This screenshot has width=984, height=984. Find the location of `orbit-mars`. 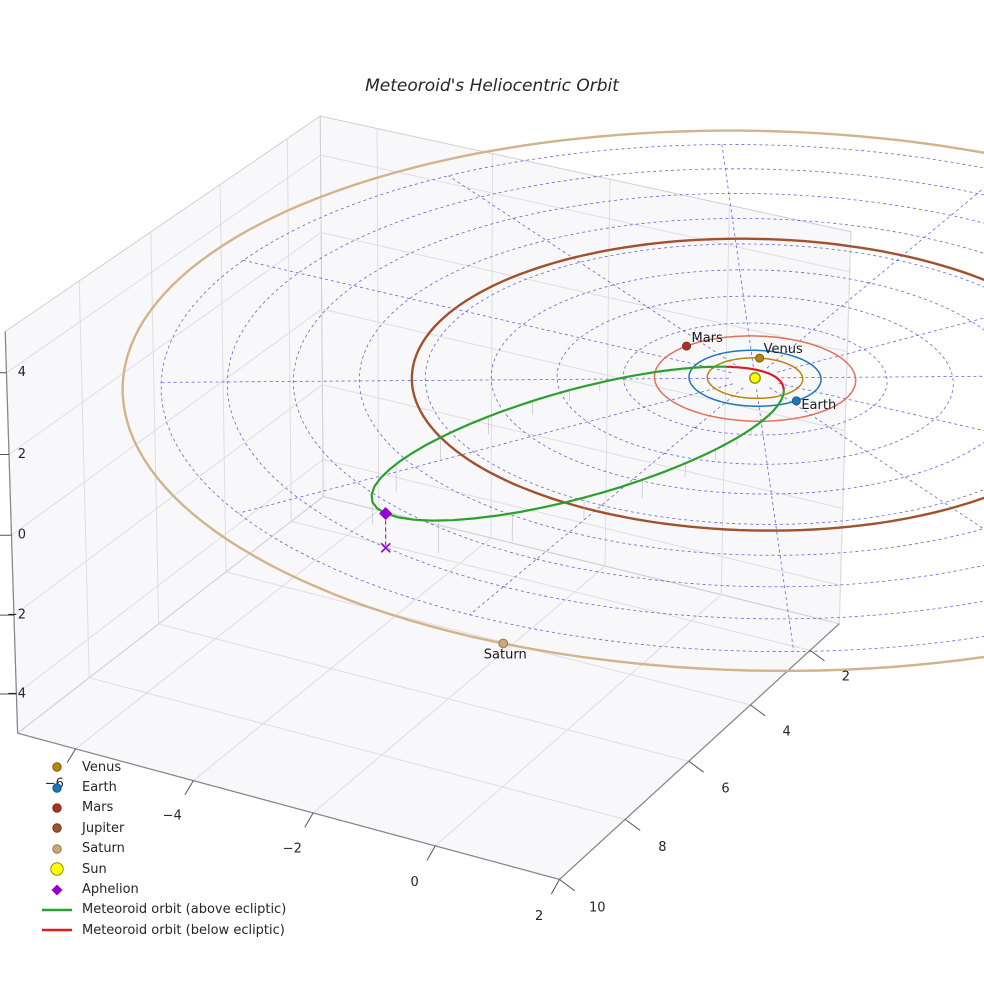

orbit-mars is located at coordinates (755, 378).